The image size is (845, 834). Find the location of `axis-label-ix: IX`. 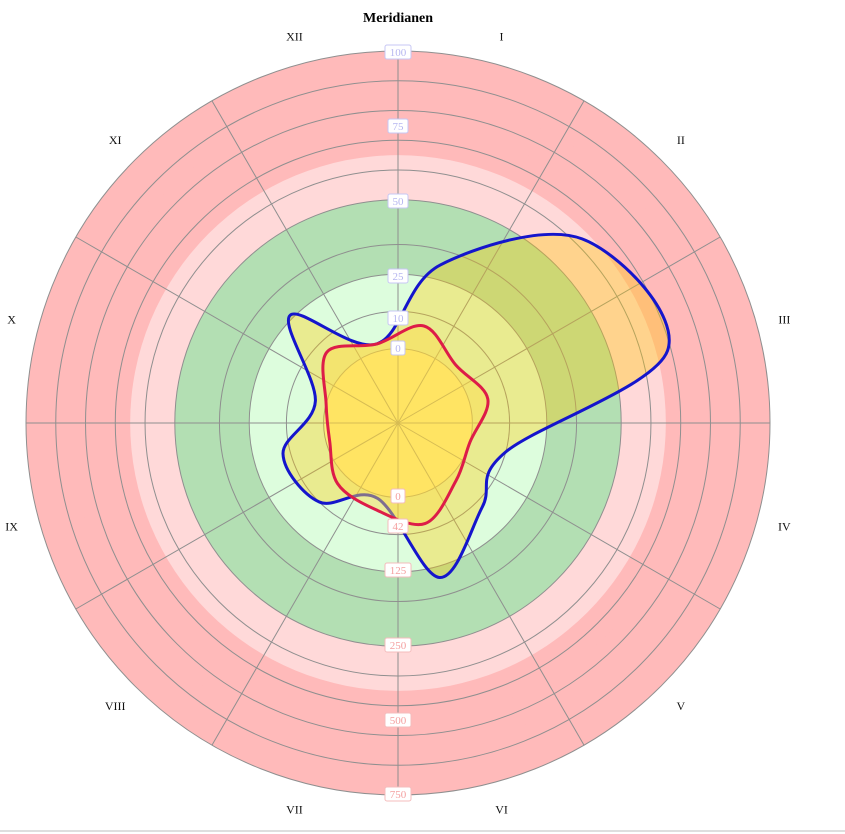

axis-label-ix: IX is located at coordinates (11, 527).